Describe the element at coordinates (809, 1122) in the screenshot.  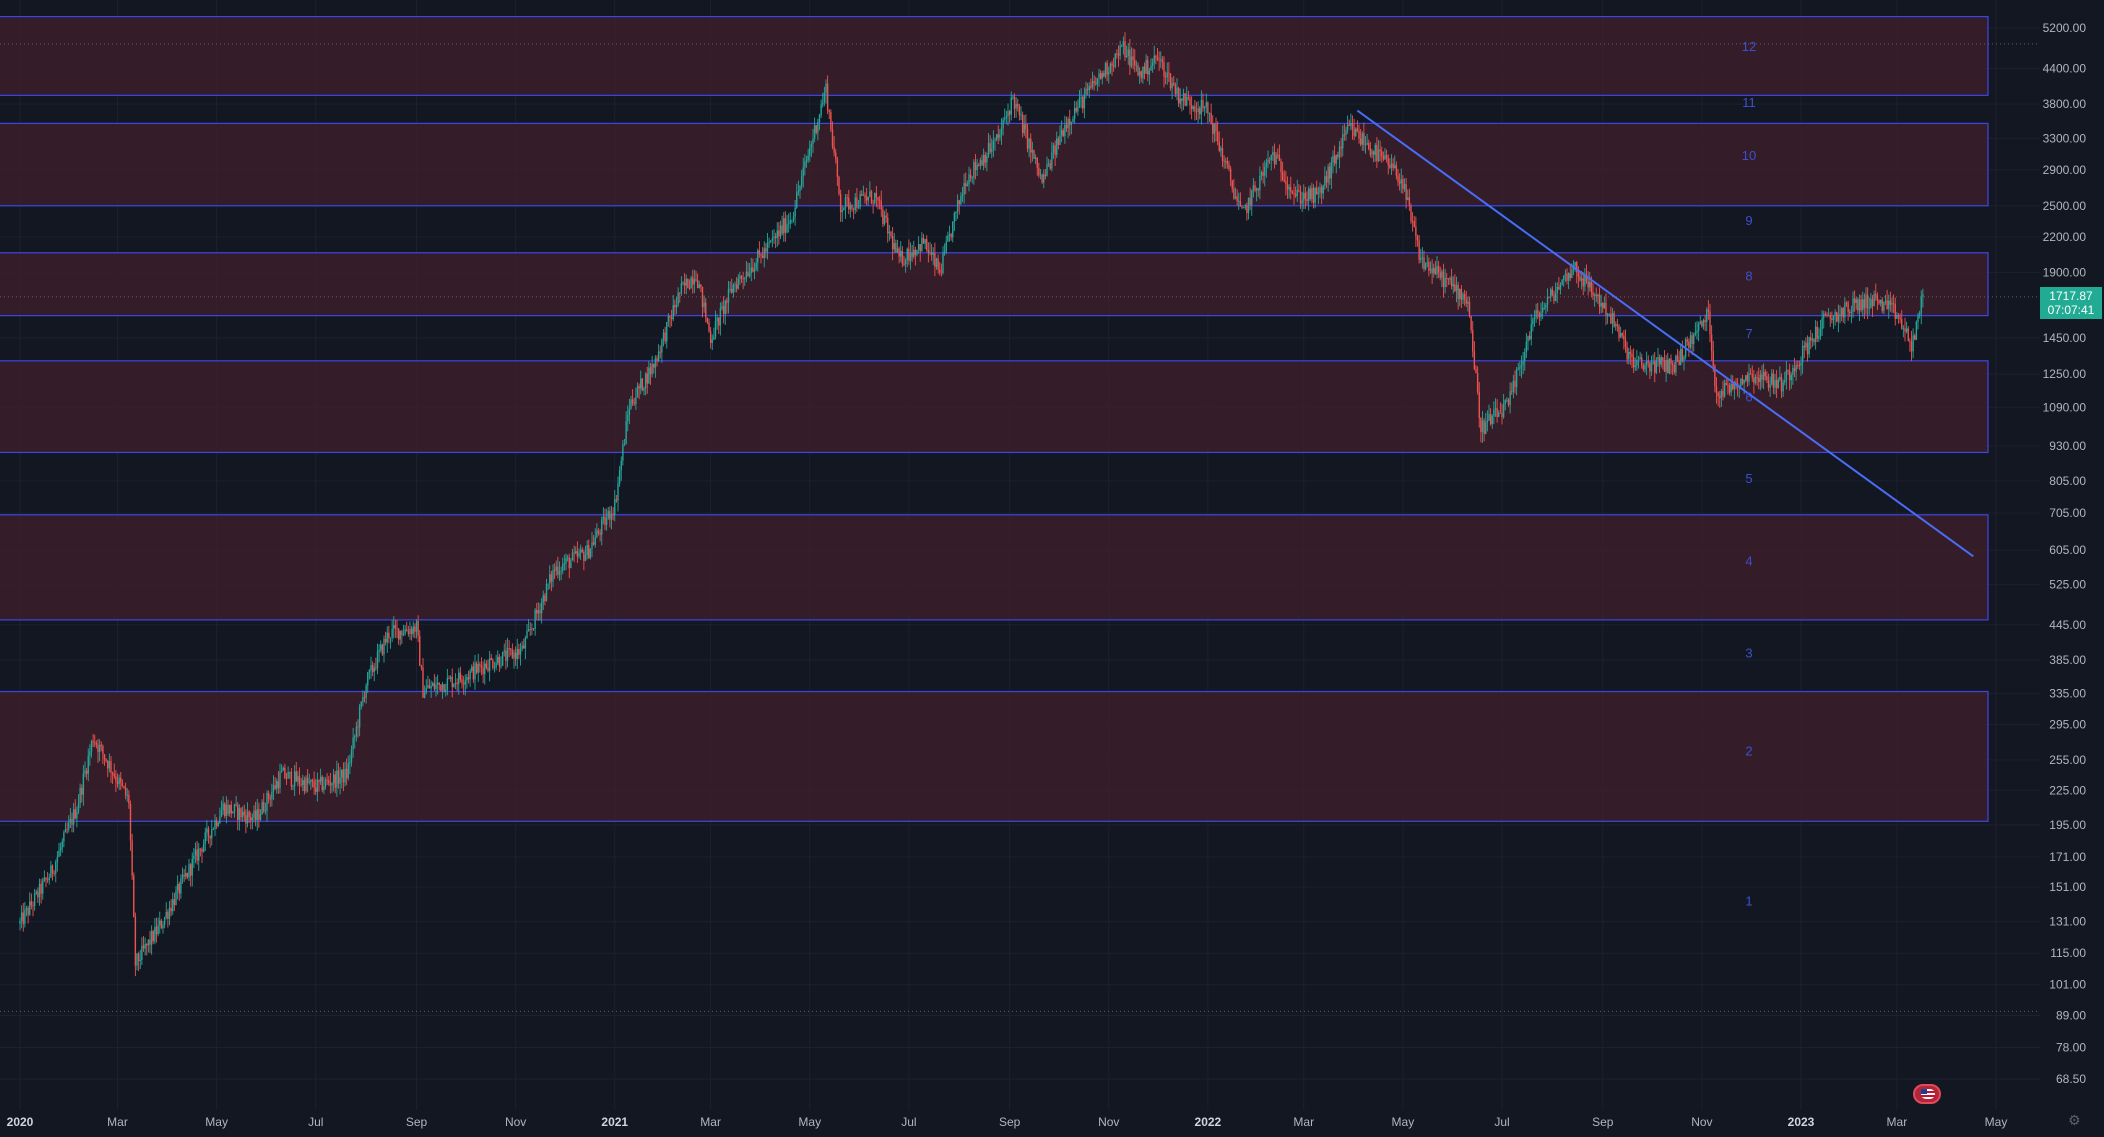
I see `time-tick-label: May` at that location.